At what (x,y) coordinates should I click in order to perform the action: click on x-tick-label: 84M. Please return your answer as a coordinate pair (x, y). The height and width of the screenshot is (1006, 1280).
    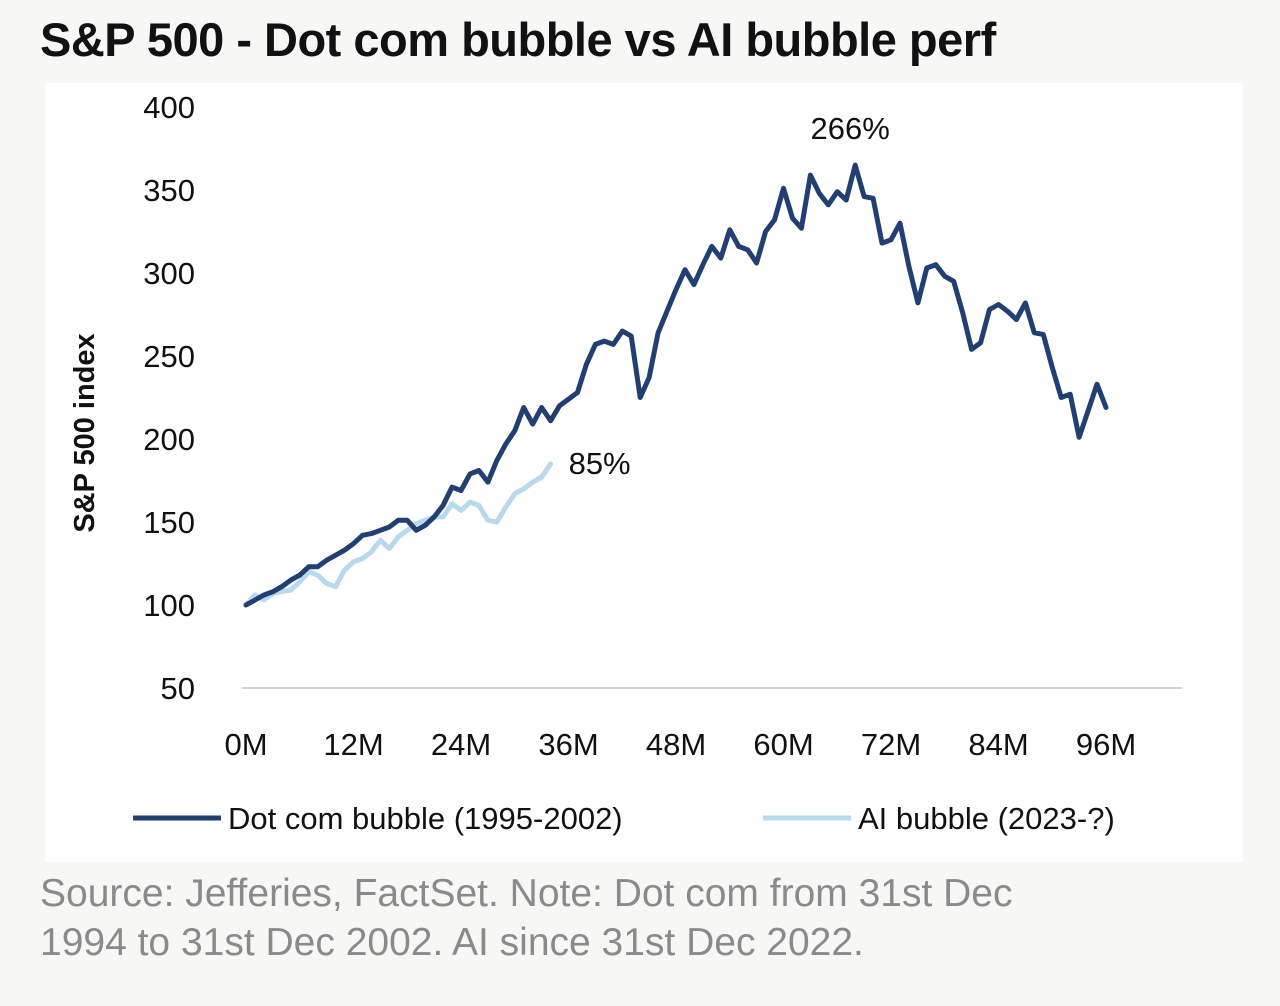
    Looking at the image, I should click on (998, 744).